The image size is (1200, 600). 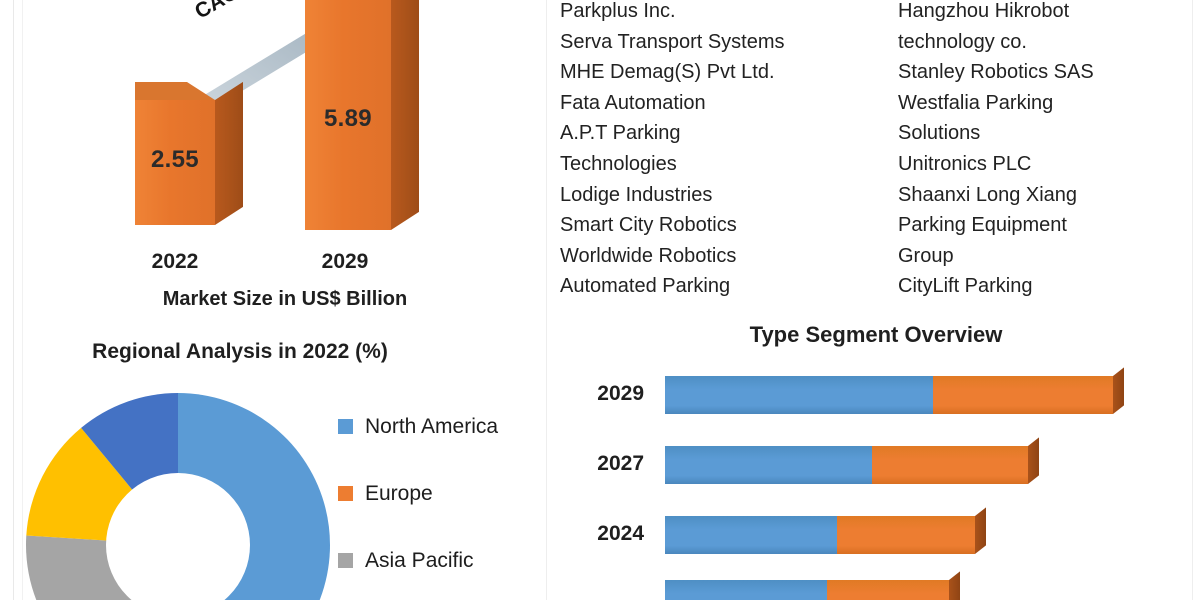 What do you see at coordinates (419, 560) in the screenshot?
I see `legend-label: Asia Pacific` at bounding box center [419, 560].